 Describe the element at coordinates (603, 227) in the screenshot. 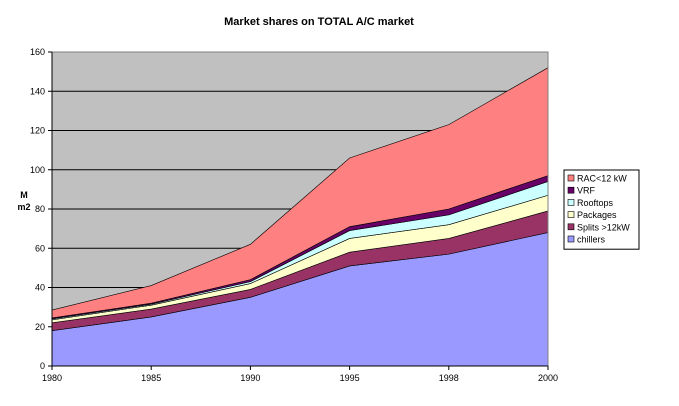

I see `legend-label: Splits >12kW` at that location.